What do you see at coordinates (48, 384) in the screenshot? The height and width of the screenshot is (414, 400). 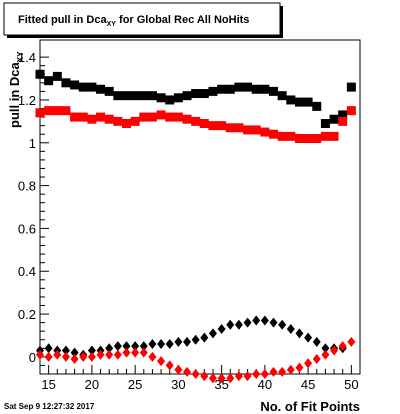 I see `x-tick-label: 15` at bounding box center [48, 384].